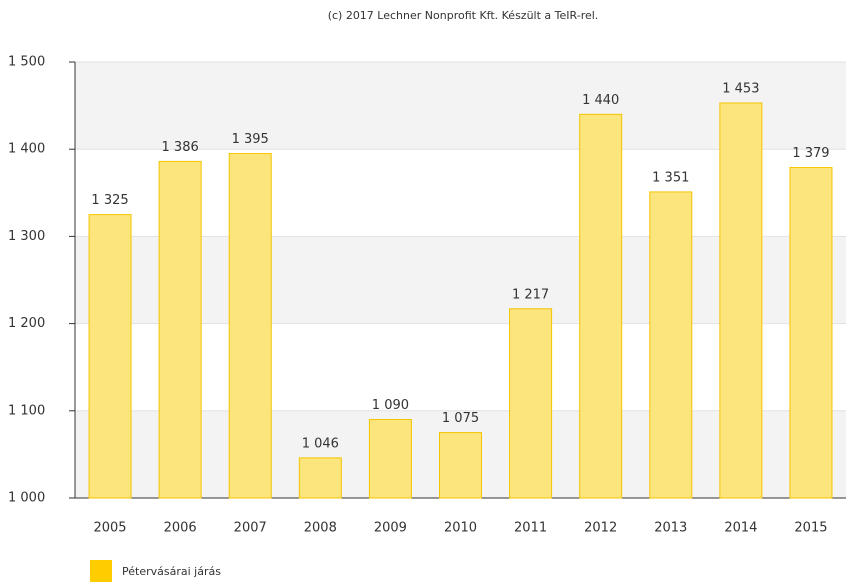  What do you see at coordinates (26, 410) in the screenshot?
I see `y-tick-label: 1 100` at bounding box center [26, 410].